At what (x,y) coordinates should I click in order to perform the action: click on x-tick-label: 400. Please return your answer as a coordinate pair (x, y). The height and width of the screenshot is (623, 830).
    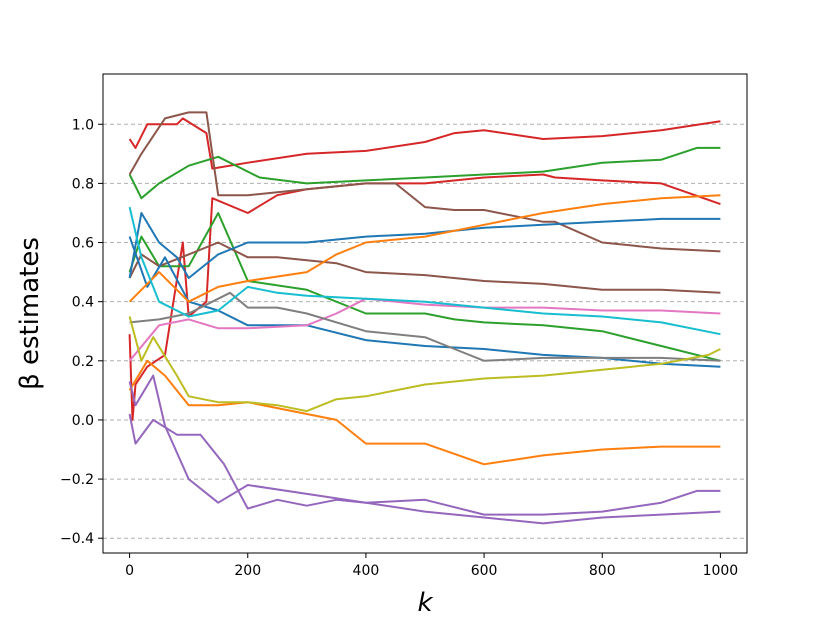
    Looking at the image, I should click on (366, 571).